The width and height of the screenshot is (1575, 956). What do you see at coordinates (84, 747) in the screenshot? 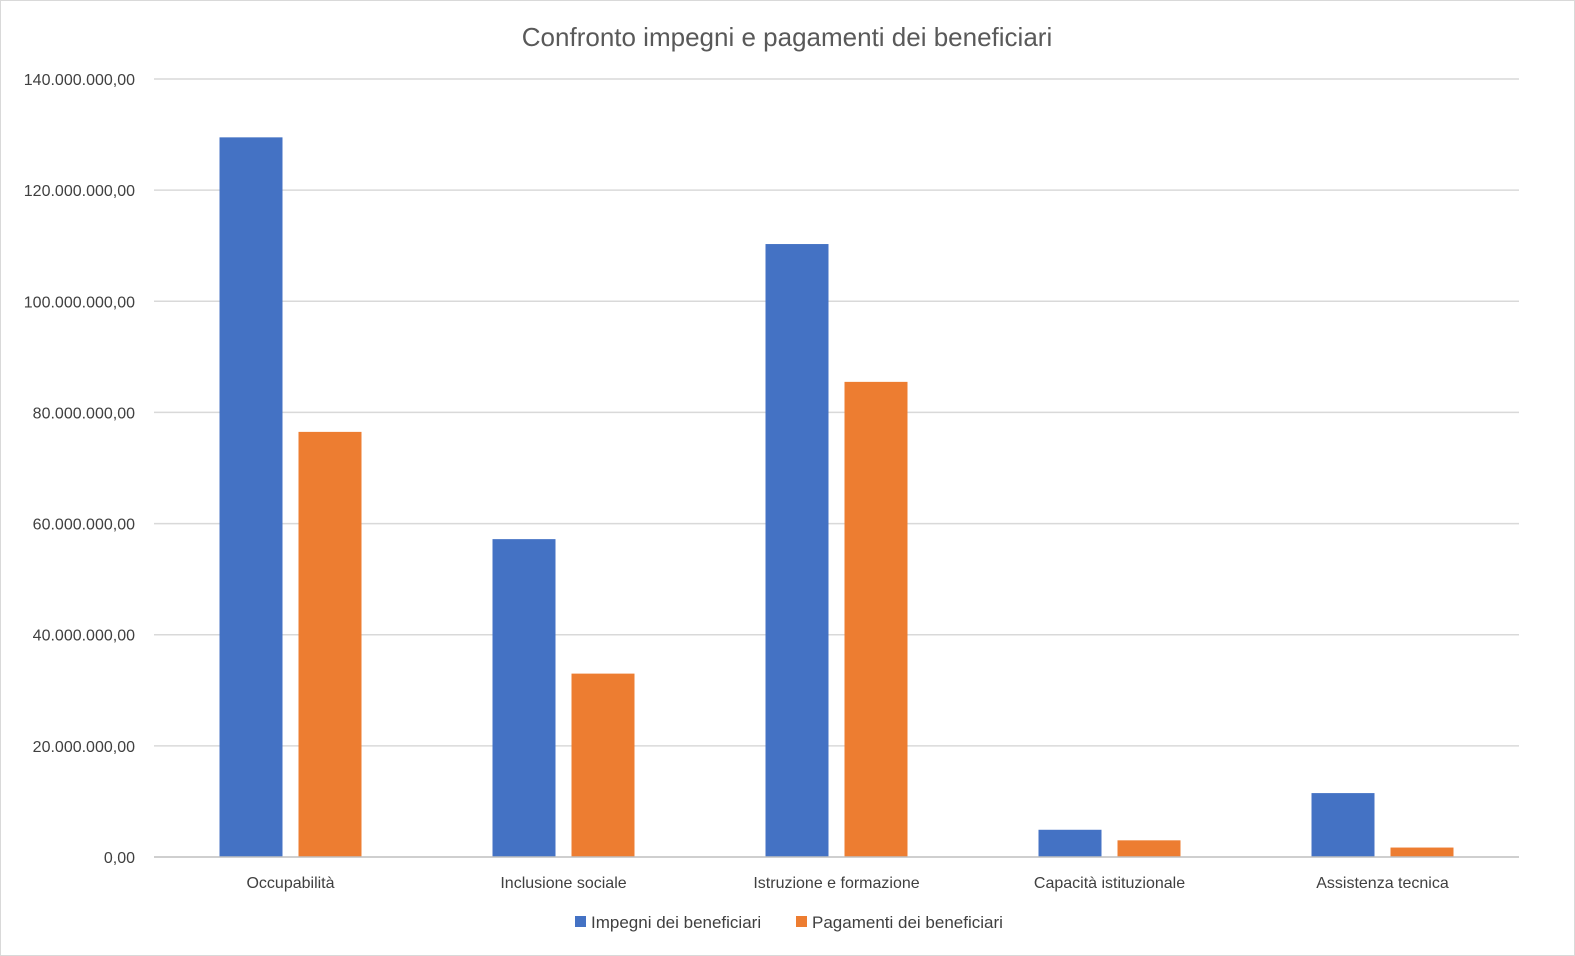
I see `y-tick-label: 20.000.000,00` at bounding box center [84, 747].